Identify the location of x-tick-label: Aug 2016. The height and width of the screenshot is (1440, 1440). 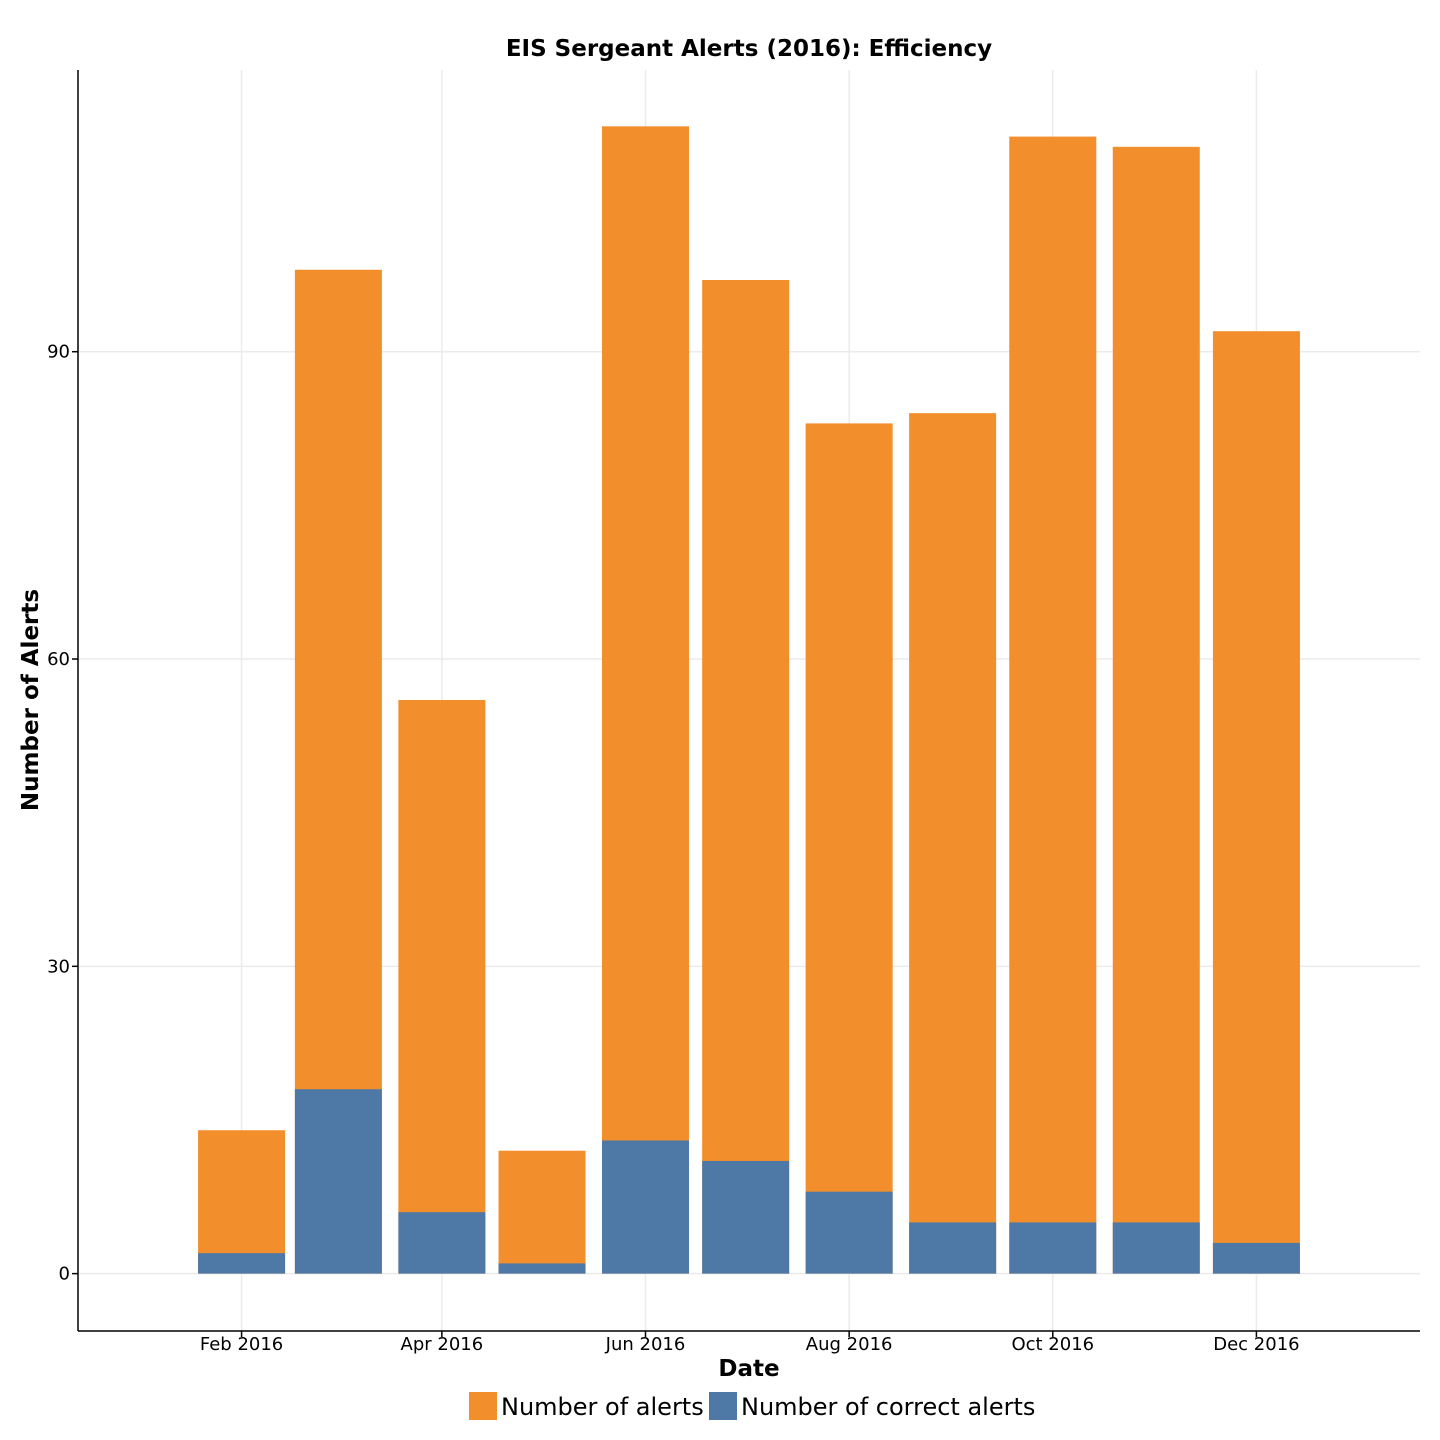
(849, 1344).